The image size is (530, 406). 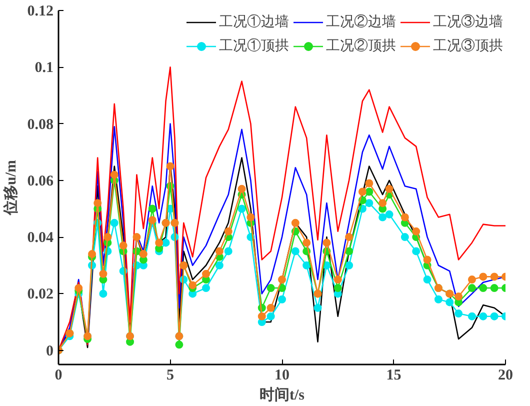 What do you see at coordinates (361, 46) in the screenshot?
I see `legend-label: 工况②顶拱` at bounding box center [361, 46].